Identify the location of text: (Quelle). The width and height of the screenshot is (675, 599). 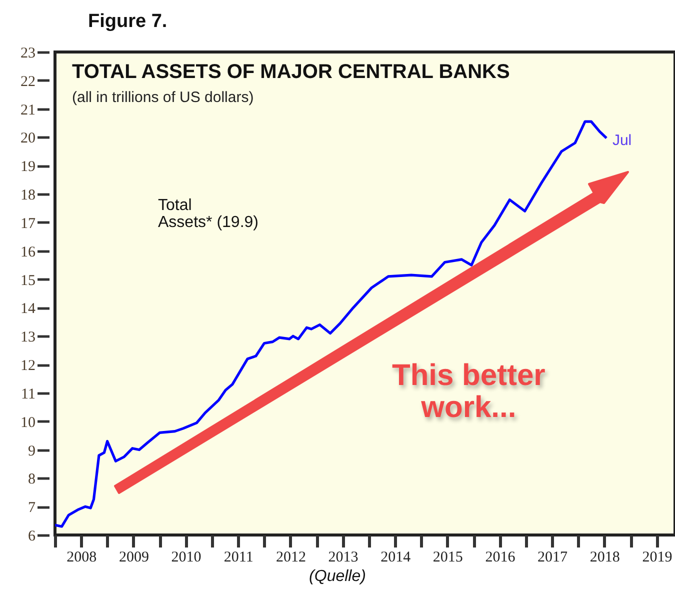
(337, 577).